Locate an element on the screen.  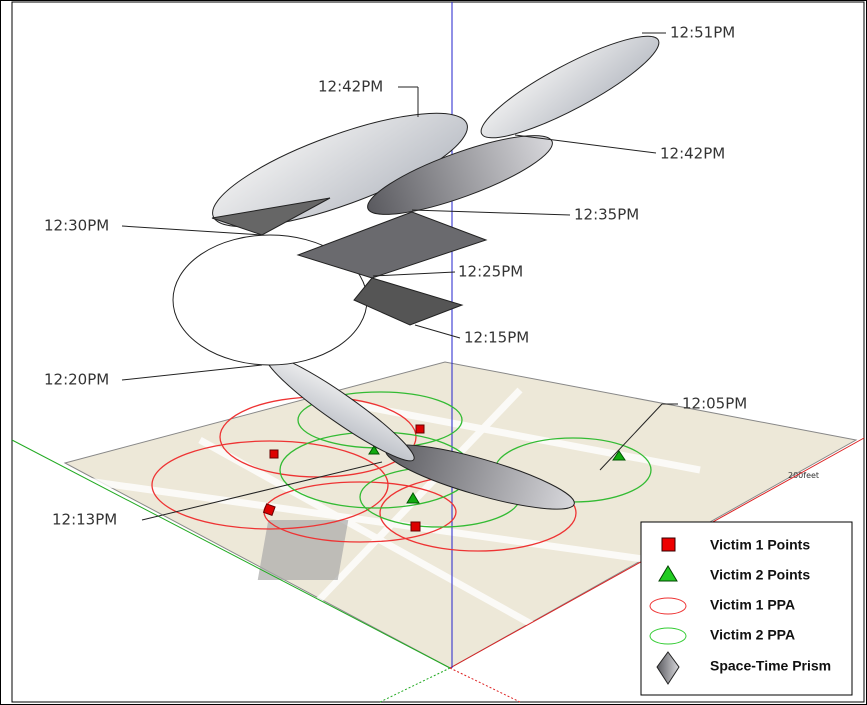
time-label: 12:20PM is located at coordinates (76, 380).